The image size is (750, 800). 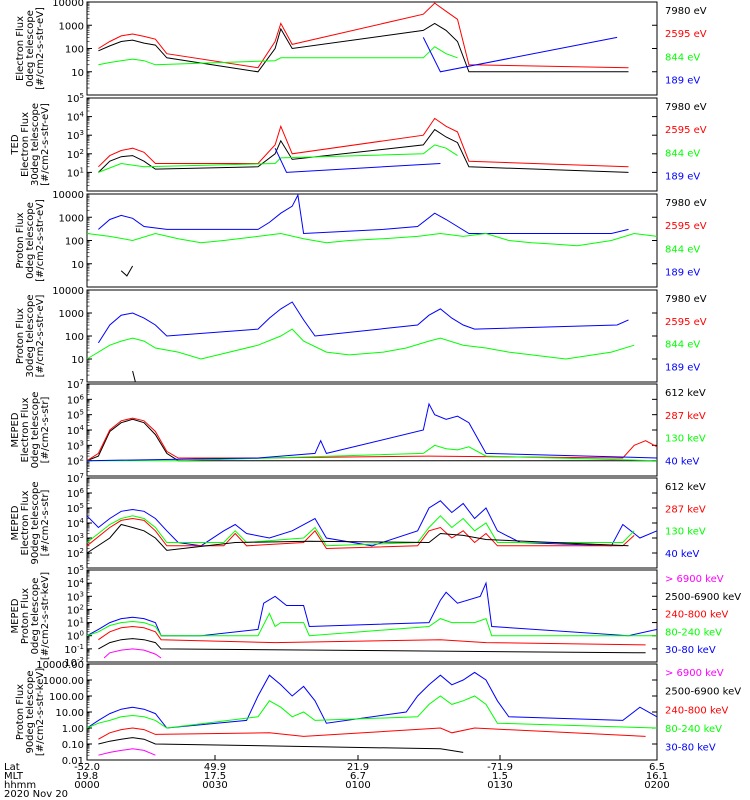 What do you see at coordinates (87, 776) in the screenshot?
I see `tick-mlt: 19.8` at bounding box center [87, 776].